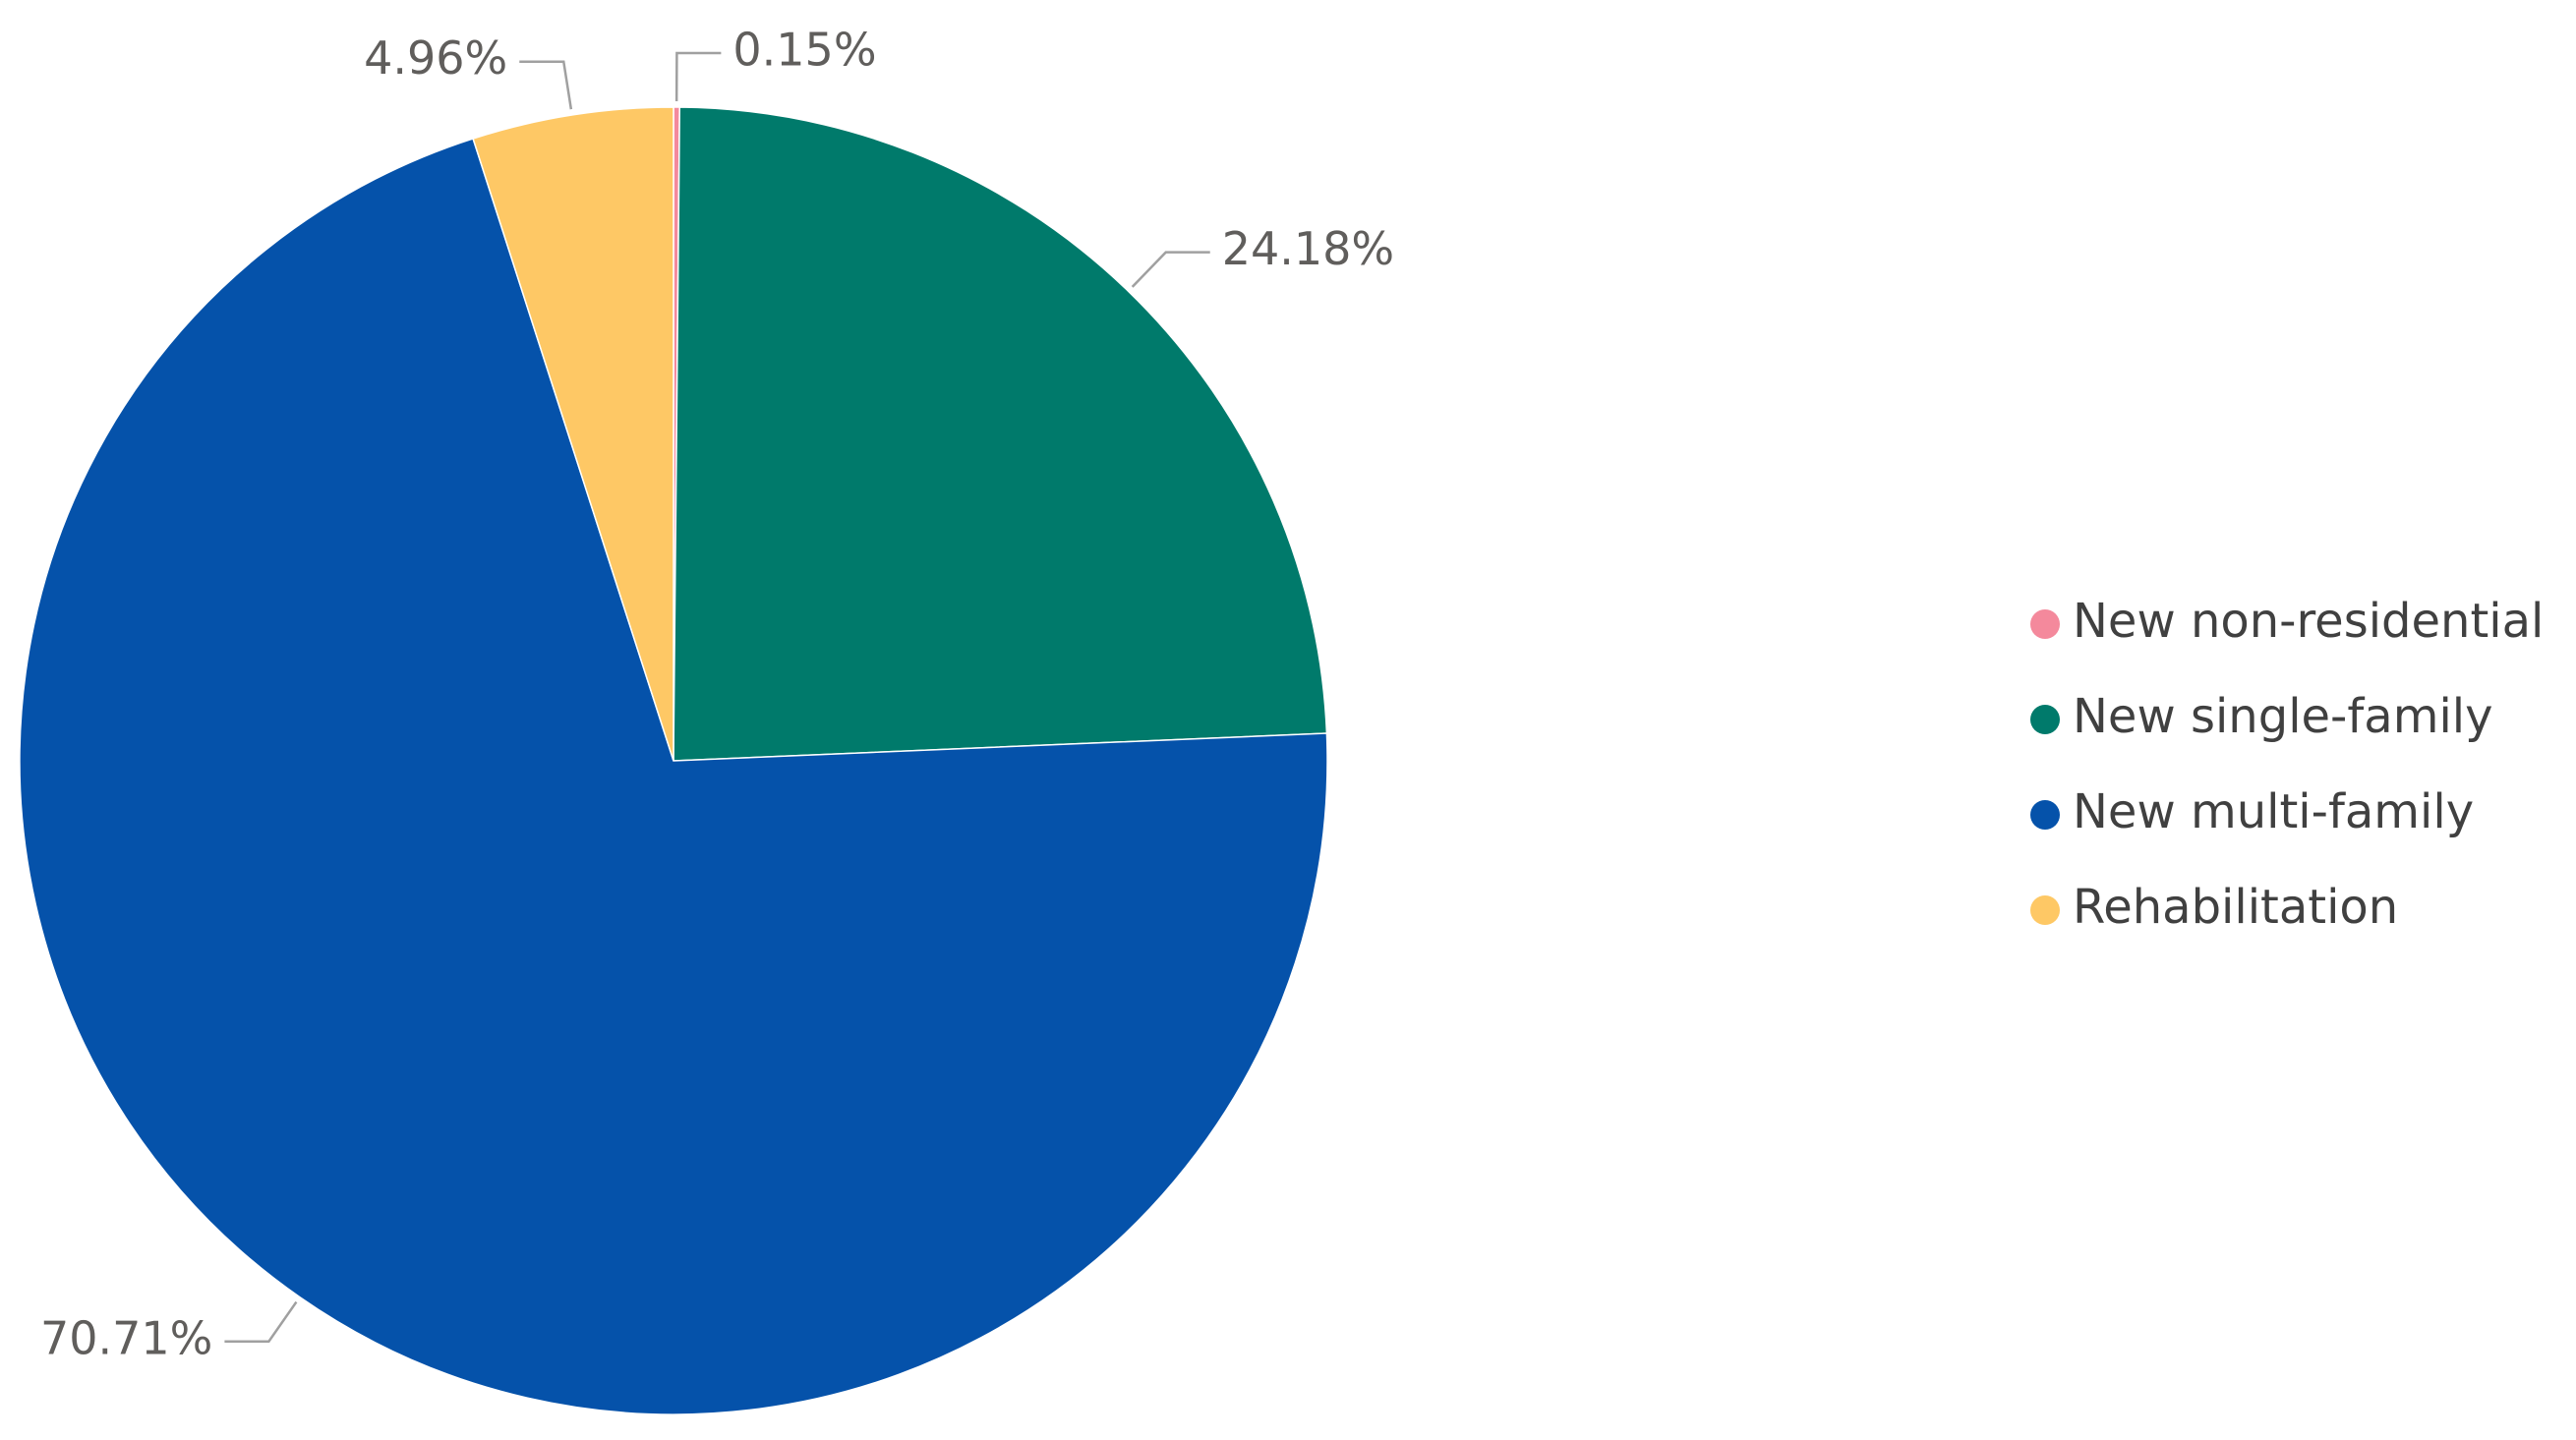 The height and width of the screenshot is (1440, 2576). I want to click on legend-label: New multi-family, so click(2273, 811).